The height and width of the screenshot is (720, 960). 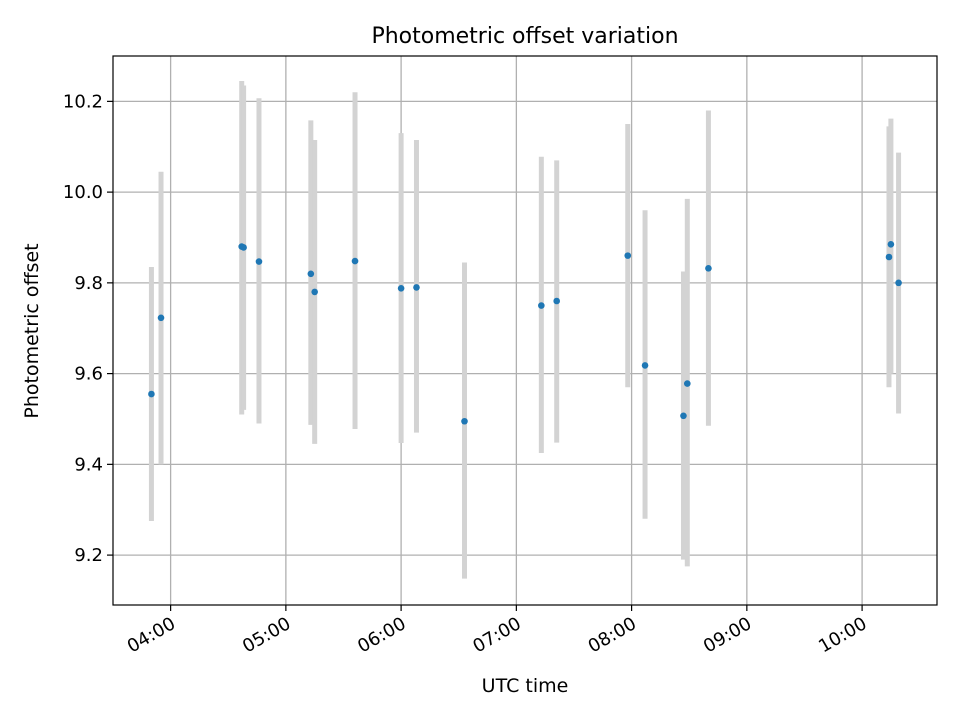 I want to click on chart-title: Photometric offset variation, so click(x=524, y=36).